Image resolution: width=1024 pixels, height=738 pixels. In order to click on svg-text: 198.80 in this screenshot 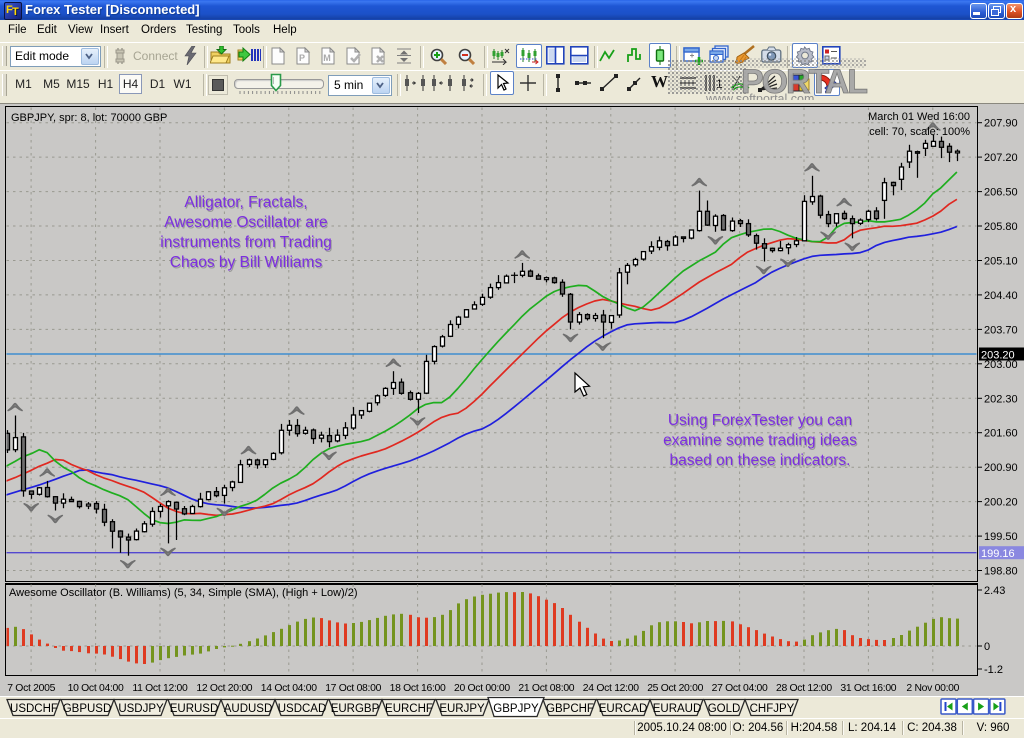, I will do `click(1001, 572)`.